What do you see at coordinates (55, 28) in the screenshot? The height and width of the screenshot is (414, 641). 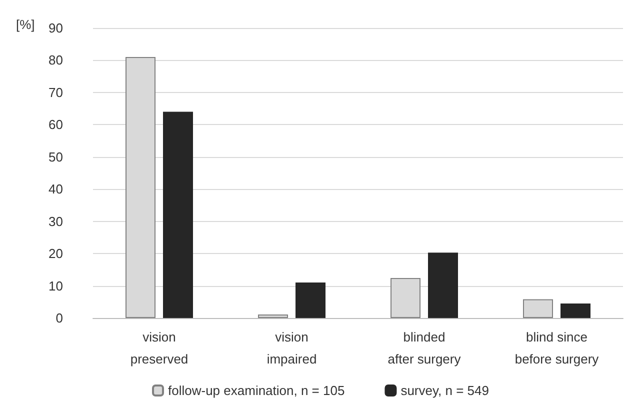 I see `y-tick-label: 90` at bounding box center [55, 28].